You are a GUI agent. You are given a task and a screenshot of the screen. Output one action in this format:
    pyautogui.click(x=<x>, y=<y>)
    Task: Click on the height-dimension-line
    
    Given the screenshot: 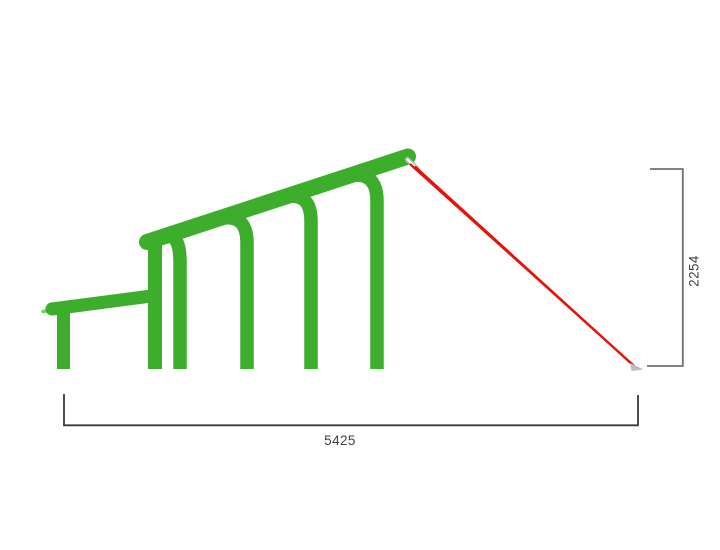 What is the action you would take?
    pyautogui.click(x=665, y=267)
    